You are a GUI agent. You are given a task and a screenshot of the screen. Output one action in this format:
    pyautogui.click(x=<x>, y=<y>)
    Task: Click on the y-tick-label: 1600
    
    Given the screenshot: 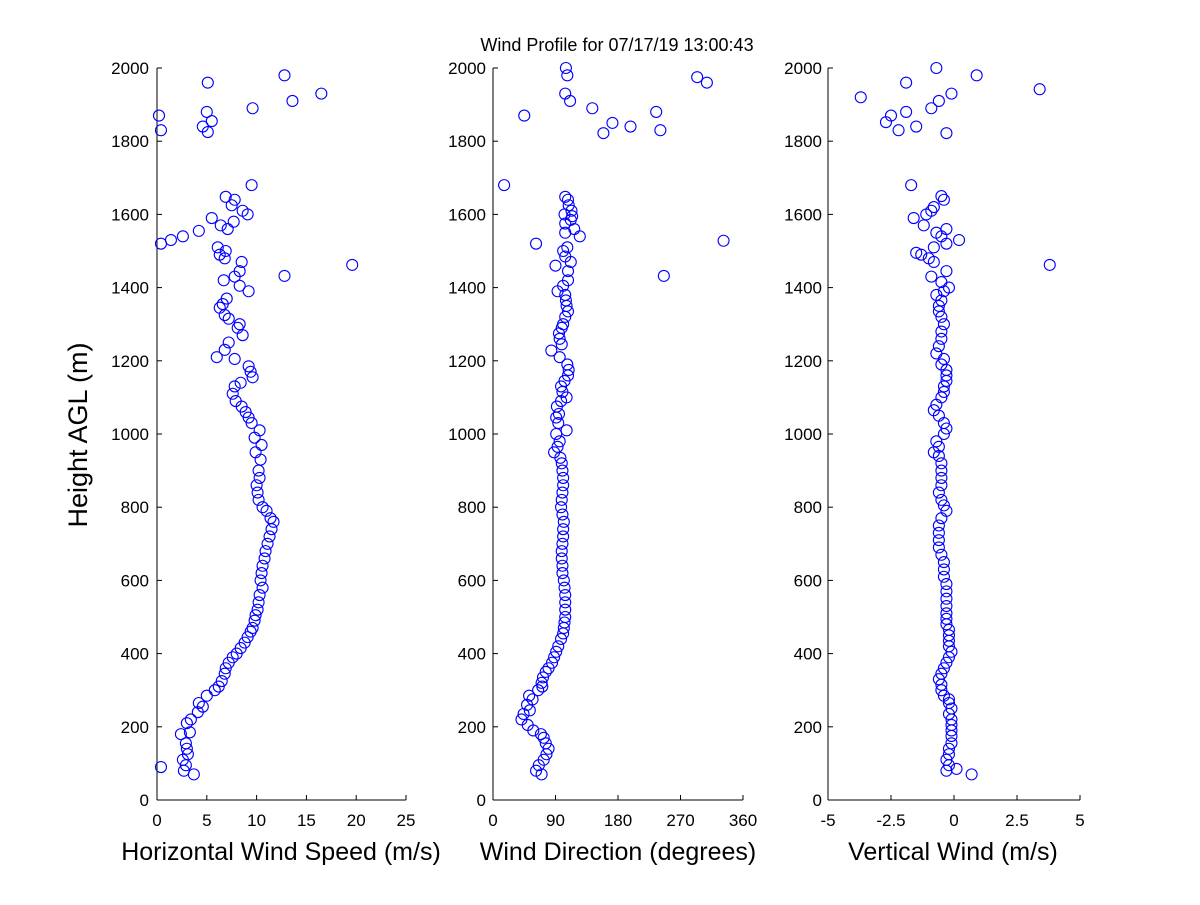 What is the action you would take?
    pyautogui.click(x=467, y=214)
    